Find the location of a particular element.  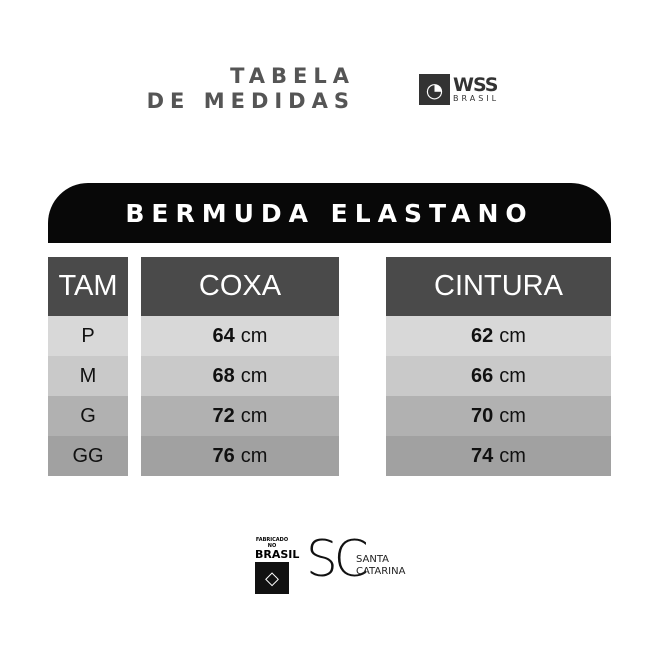

value: 72 is located at coordinates (223, 415).